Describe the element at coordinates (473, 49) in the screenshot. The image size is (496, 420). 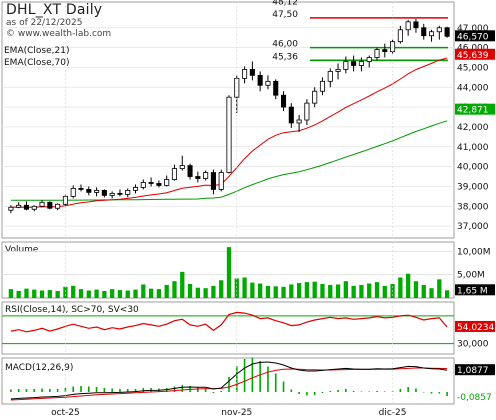
I see `price-tick-label: 46,000` at that location.